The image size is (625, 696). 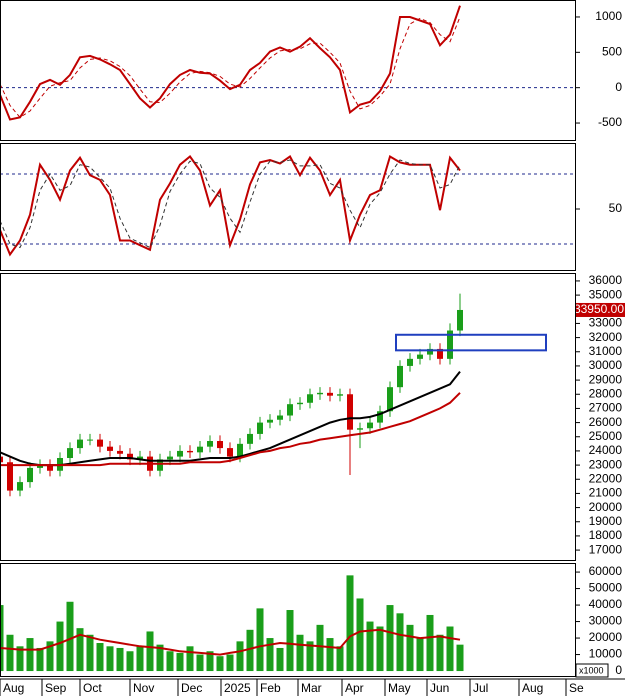 What do you see at coordinates (606, 351) in the screenshot?
I see `y-tick-label: 31000` at bounding box center [606, 351].